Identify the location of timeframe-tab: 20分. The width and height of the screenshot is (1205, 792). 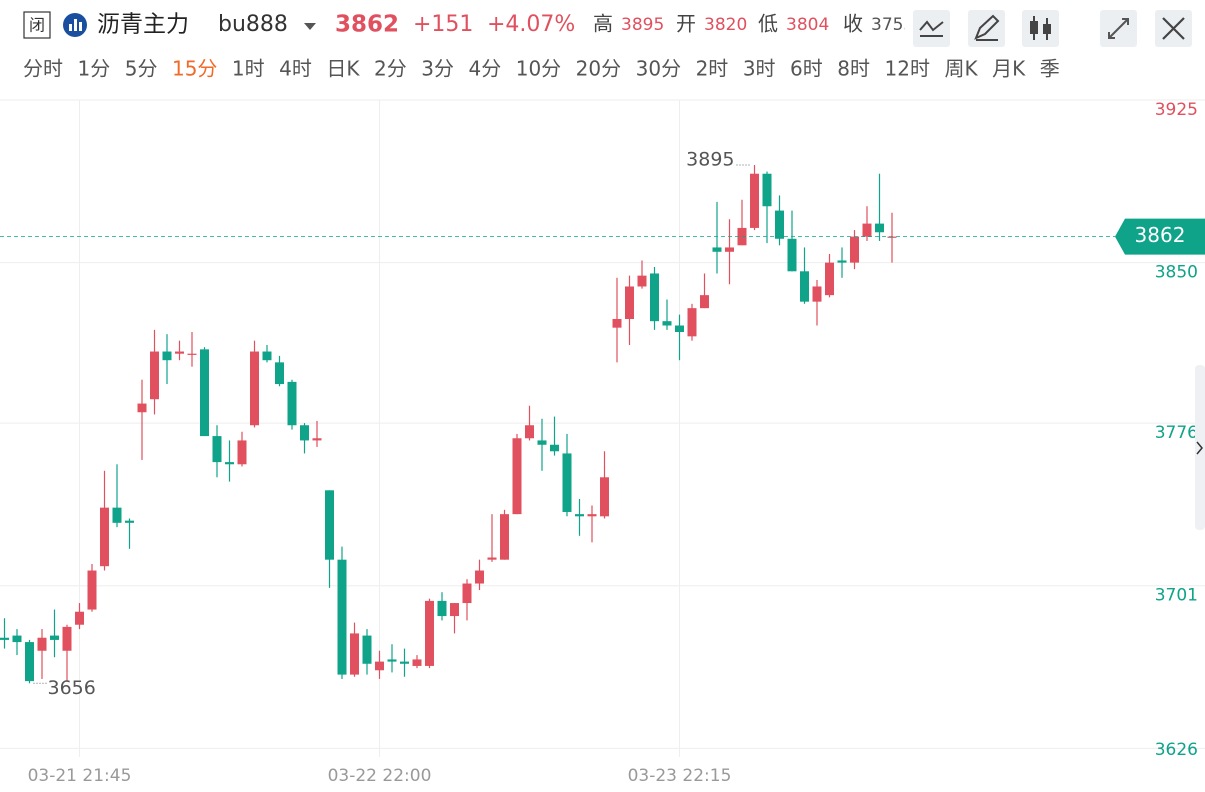
(598, 69).